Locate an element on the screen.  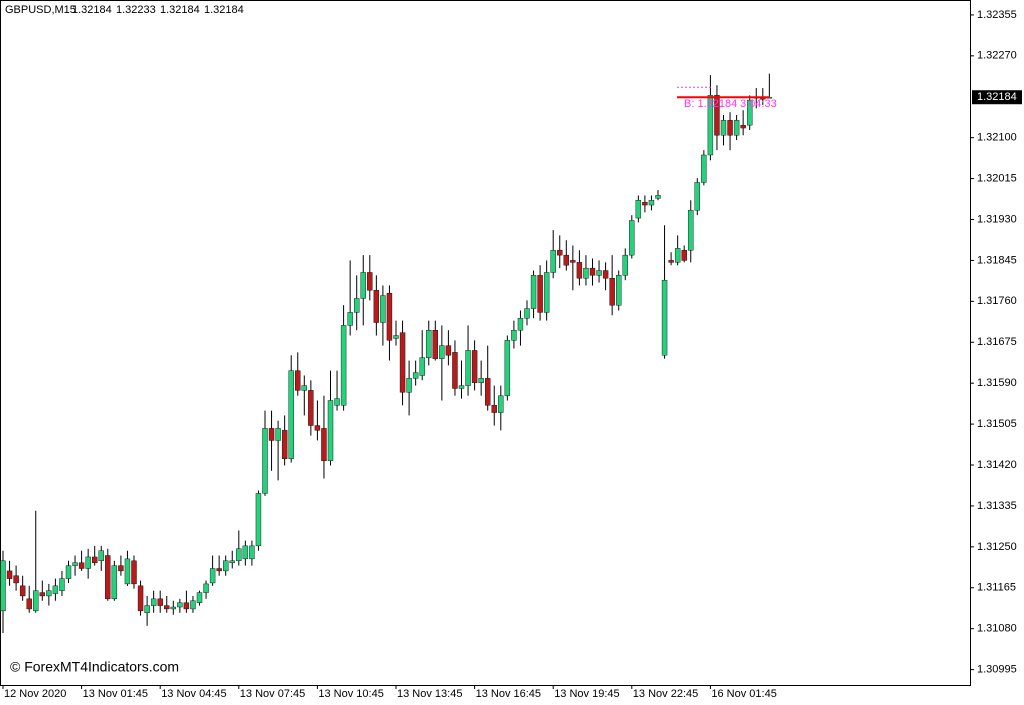
bid-price: 1.32184 is located at coordinates (997, 97).